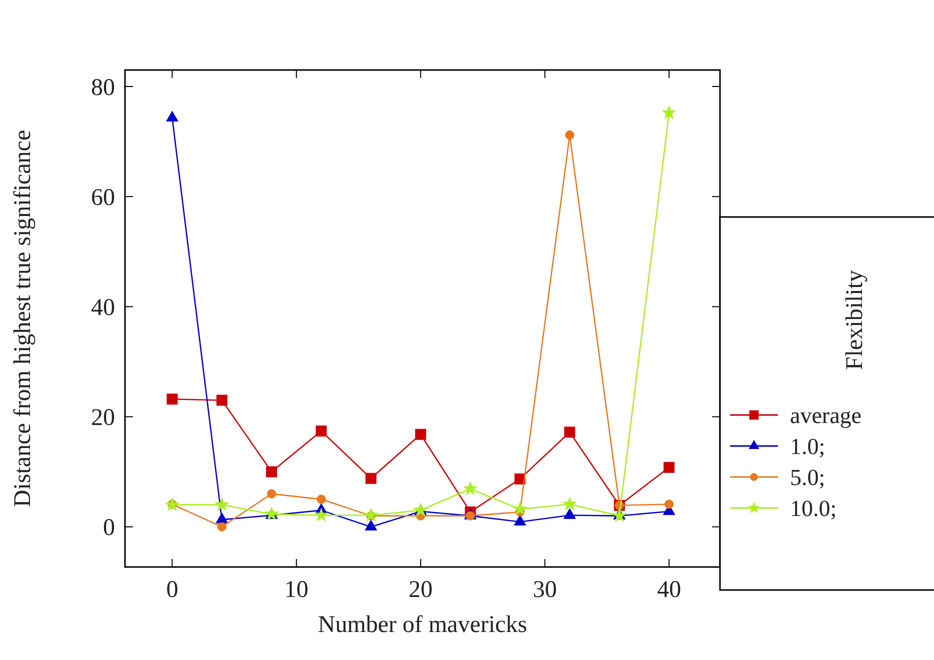  What do you see at coordinates (109, 528) in the screenshot?
I see `y-tick-label: 0` at bounding box center [109, 528].